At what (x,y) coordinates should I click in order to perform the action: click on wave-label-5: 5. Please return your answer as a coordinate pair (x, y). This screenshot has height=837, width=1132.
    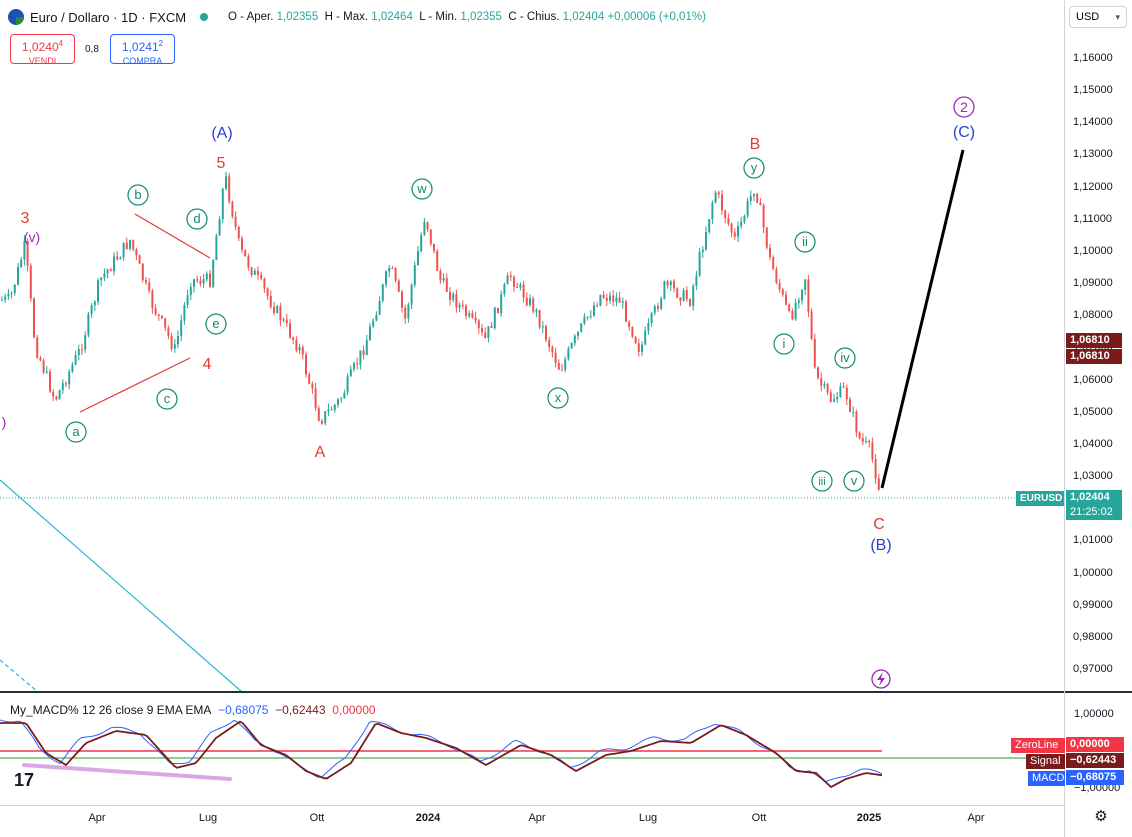
    Looking at the image, I should click on (221, 163).